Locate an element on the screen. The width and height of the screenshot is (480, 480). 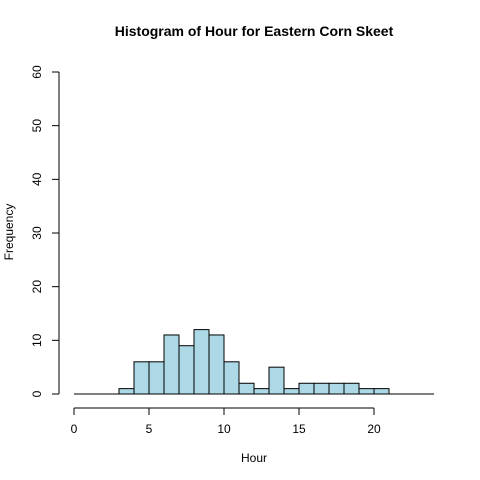
x-axis-label: Hour is located at coordinates (254, 458).